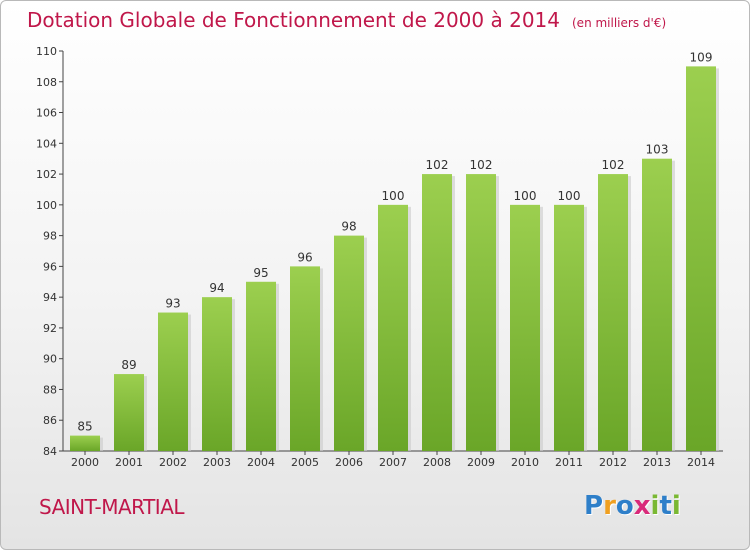  I want to click on proxiti-logo: Proxiti, so click(632, 506).